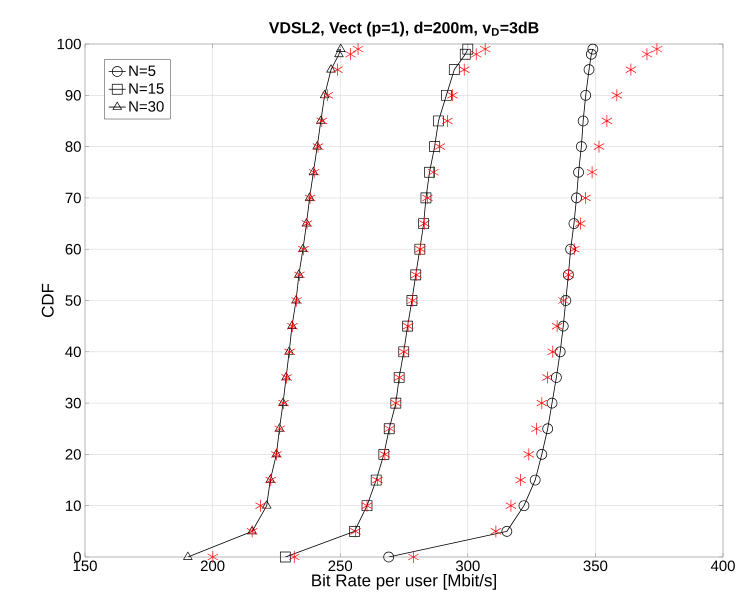  What do you see at coordinates (73, 505) in the screenshot?
I see `y-tick-label: 10` at bounding box center [73, 505].